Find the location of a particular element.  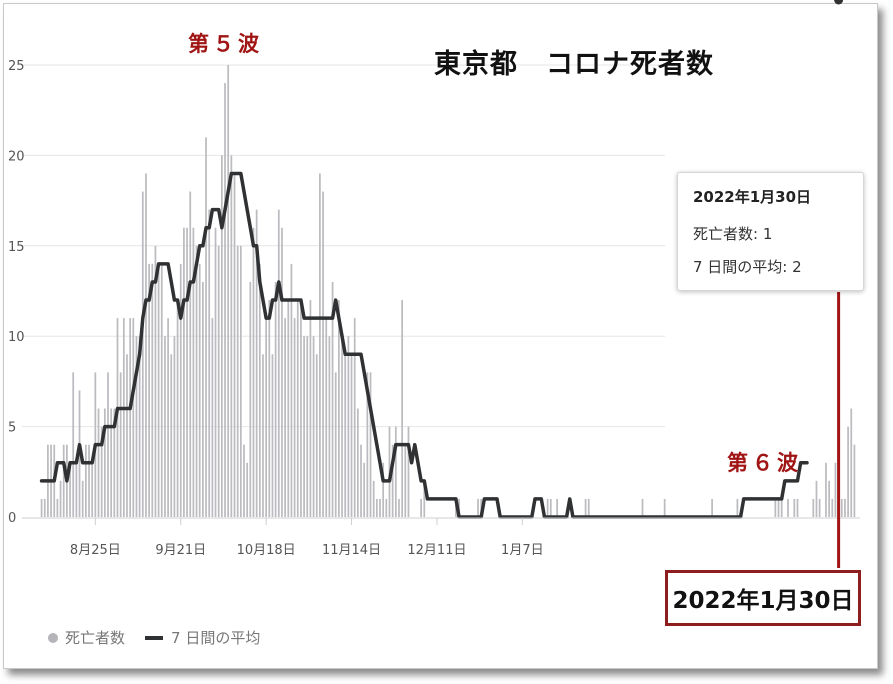

chart-title: 東京都 コロナ死者数 is located at coordinates (574, 64).